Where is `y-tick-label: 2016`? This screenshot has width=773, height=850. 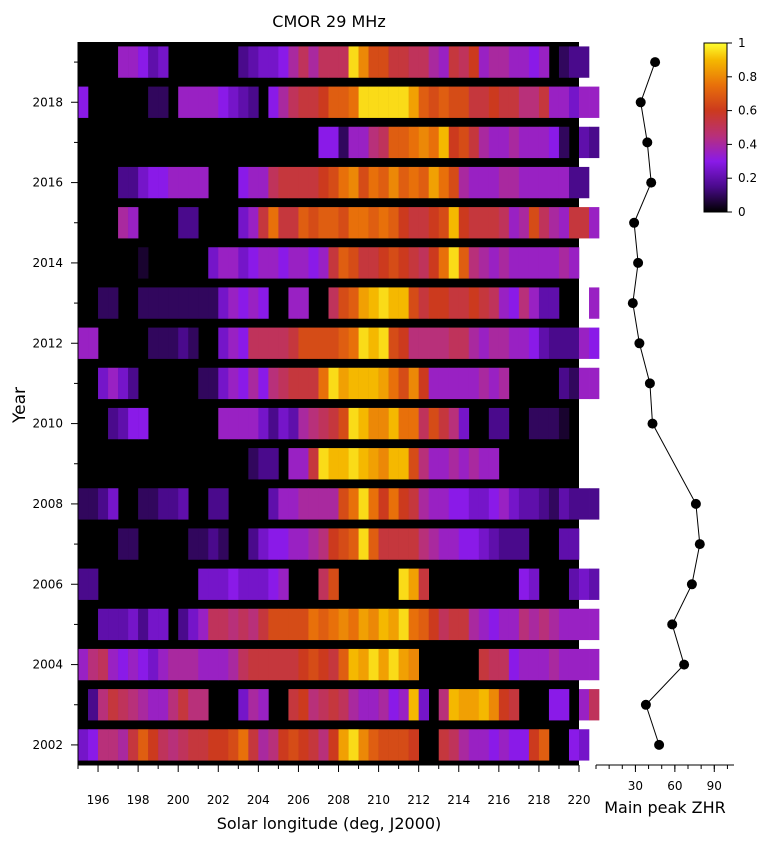
y-tick-label: 2016 is located at coordinates (47, 183).